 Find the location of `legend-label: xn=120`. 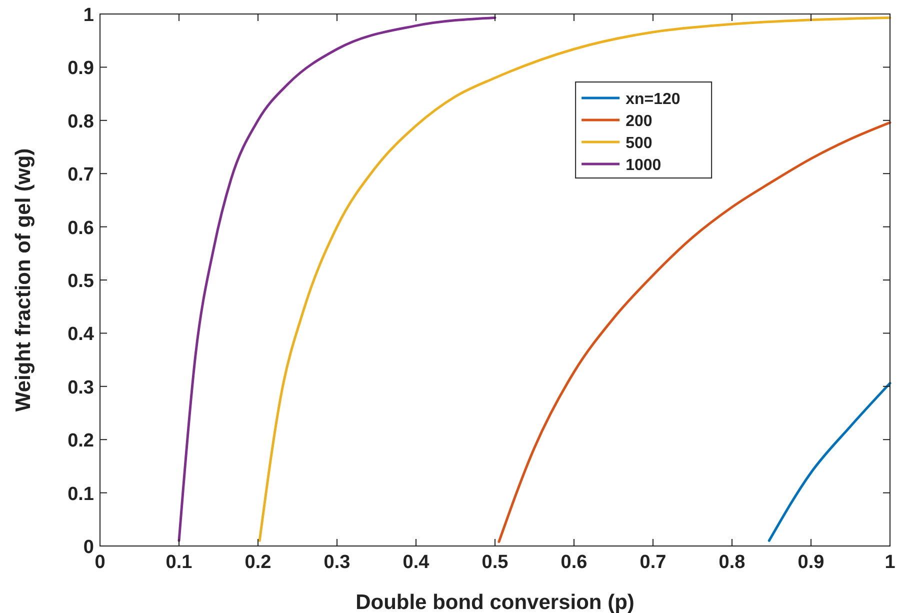

legend-label: xn=120 is located at coordinates (653, 99).